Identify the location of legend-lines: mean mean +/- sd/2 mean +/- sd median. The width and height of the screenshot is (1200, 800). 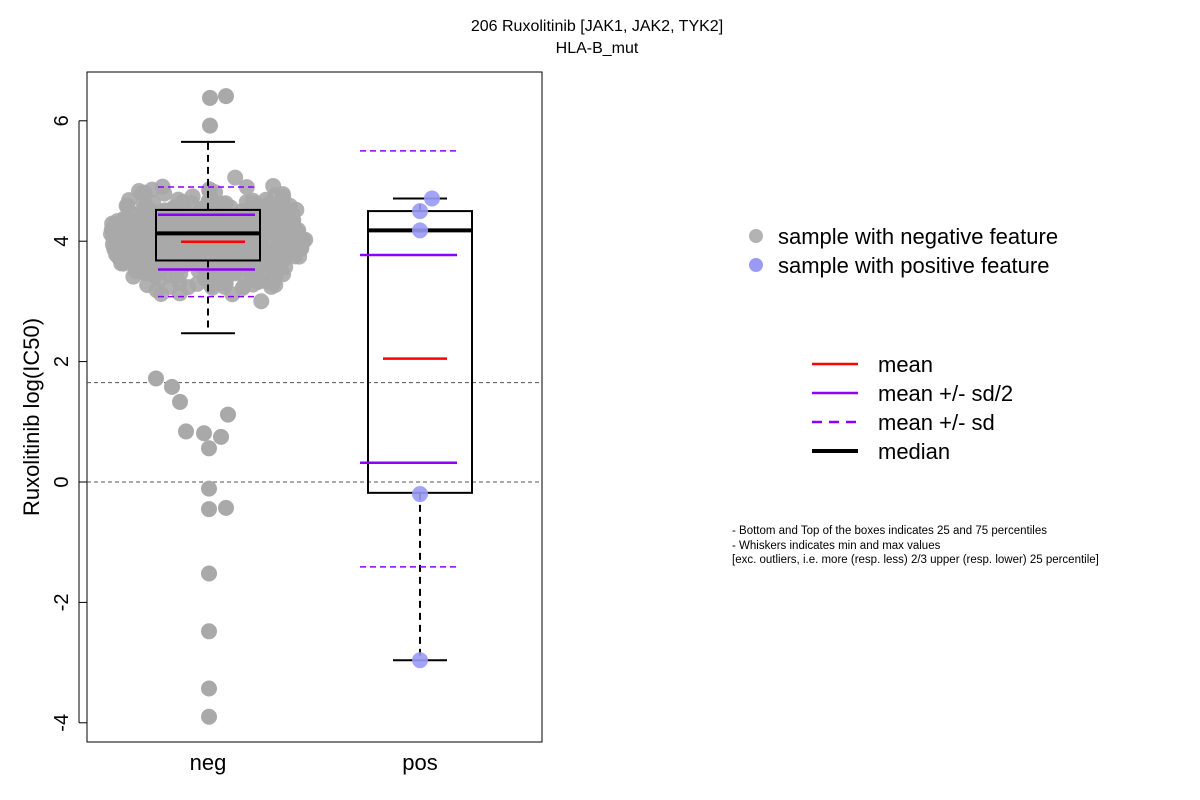
(912, 408).